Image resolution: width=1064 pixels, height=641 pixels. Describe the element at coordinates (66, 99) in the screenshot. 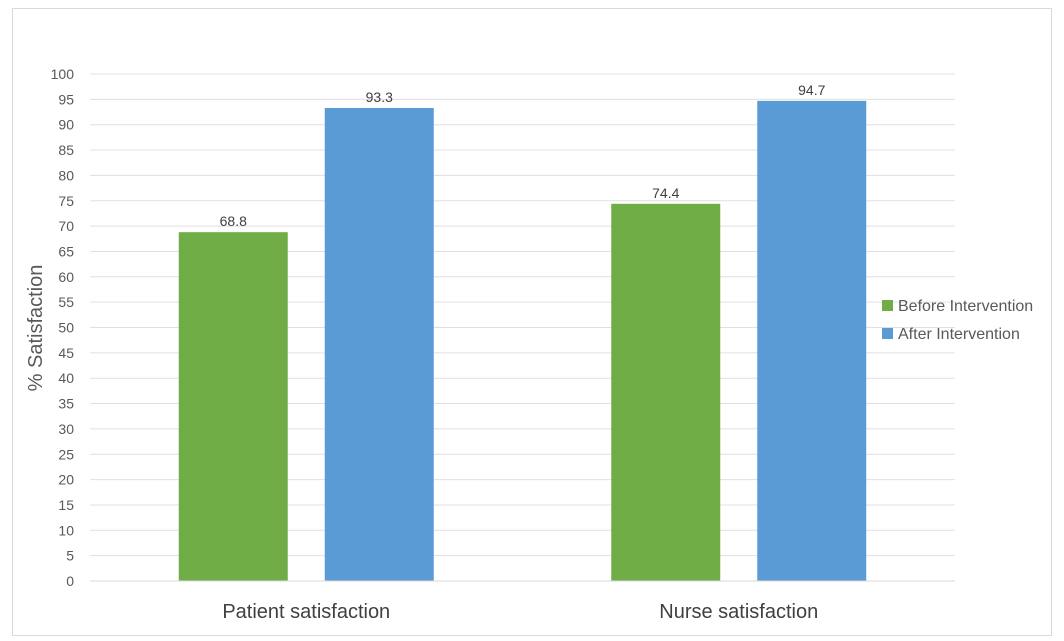

I see `y-tick-label: 95` at that location.